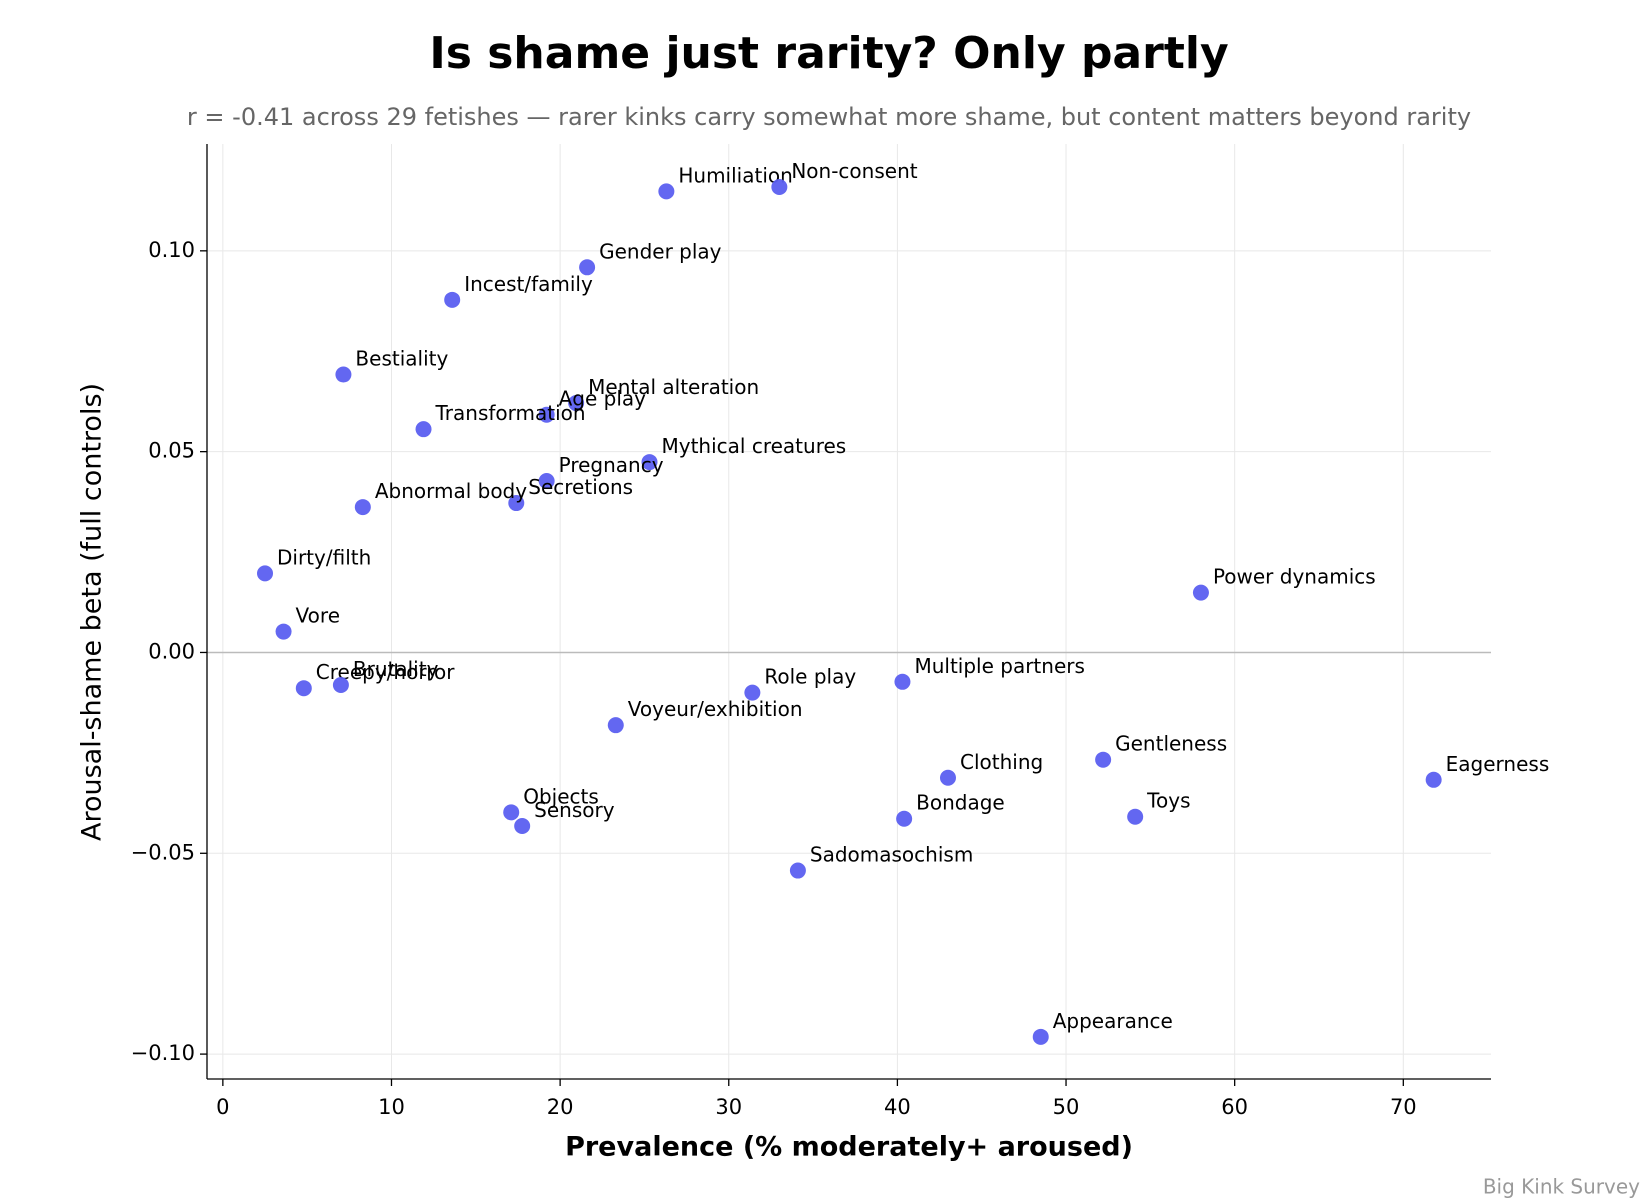 The width and height of the screenshot is (1650, 1204). What do you see at coordinates (828, 53) in the screenshot?
I see `chart-title: Is shame just rarity? Only partly` at bounding box center [828, 53].